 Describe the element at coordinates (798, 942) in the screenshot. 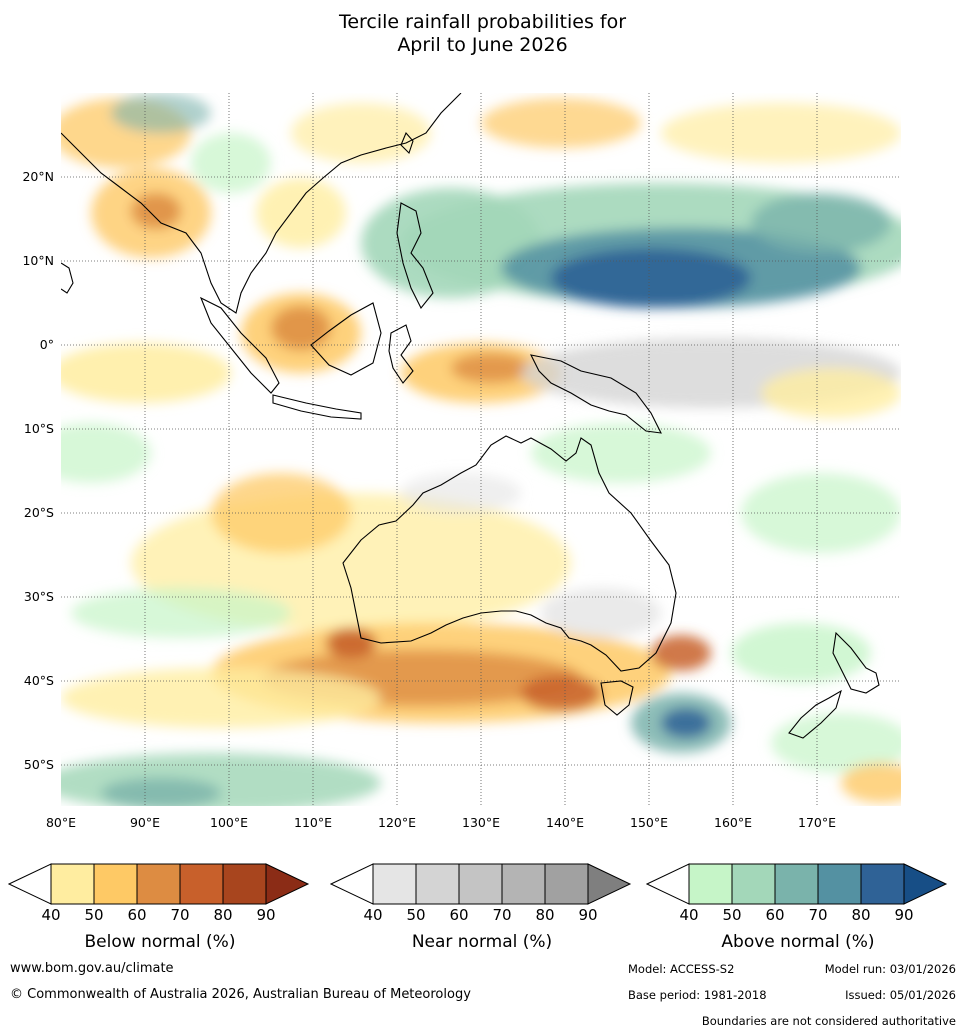

I see `colorbar-above-title: Above normal (%)` at that location.